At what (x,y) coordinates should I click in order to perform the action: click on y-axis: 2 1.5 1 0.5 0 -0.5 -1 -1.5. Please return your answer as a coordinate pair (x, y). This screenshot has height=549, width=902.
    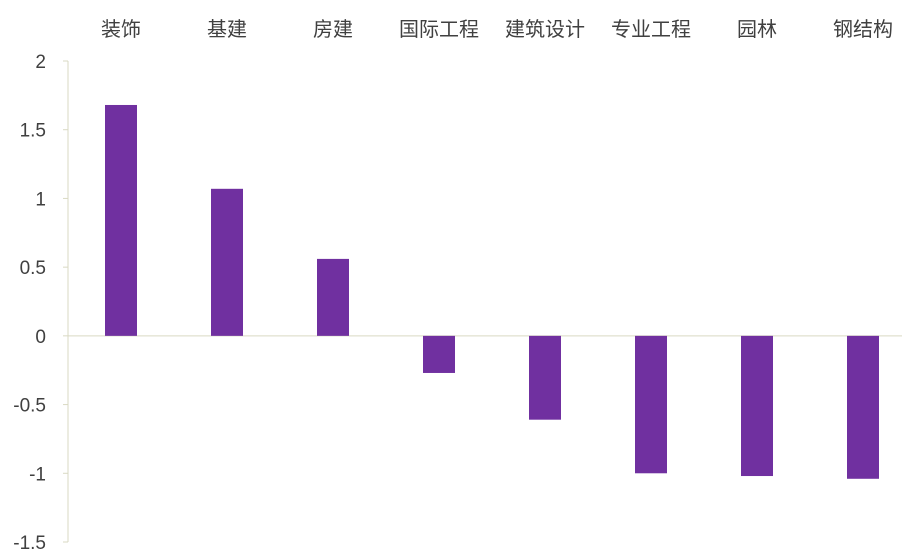
    Looking at the image, I should click on (41, 300).